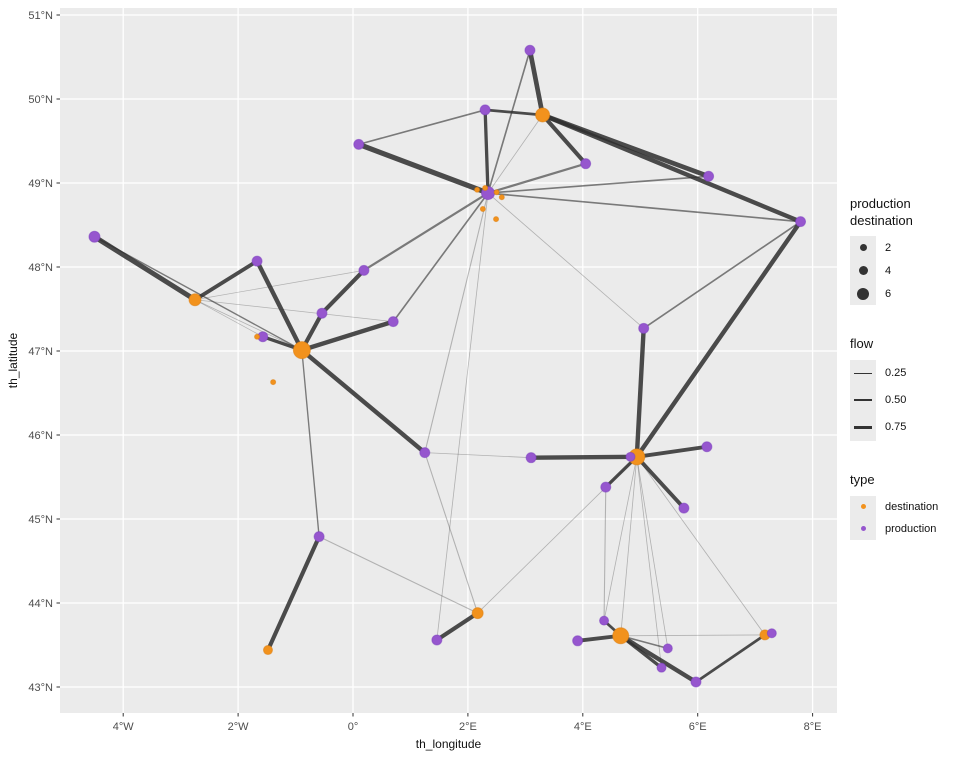  Describe the element at coordinates (40, 604) in the screenshot. I see `y-tick-label: 44°N` at that location.